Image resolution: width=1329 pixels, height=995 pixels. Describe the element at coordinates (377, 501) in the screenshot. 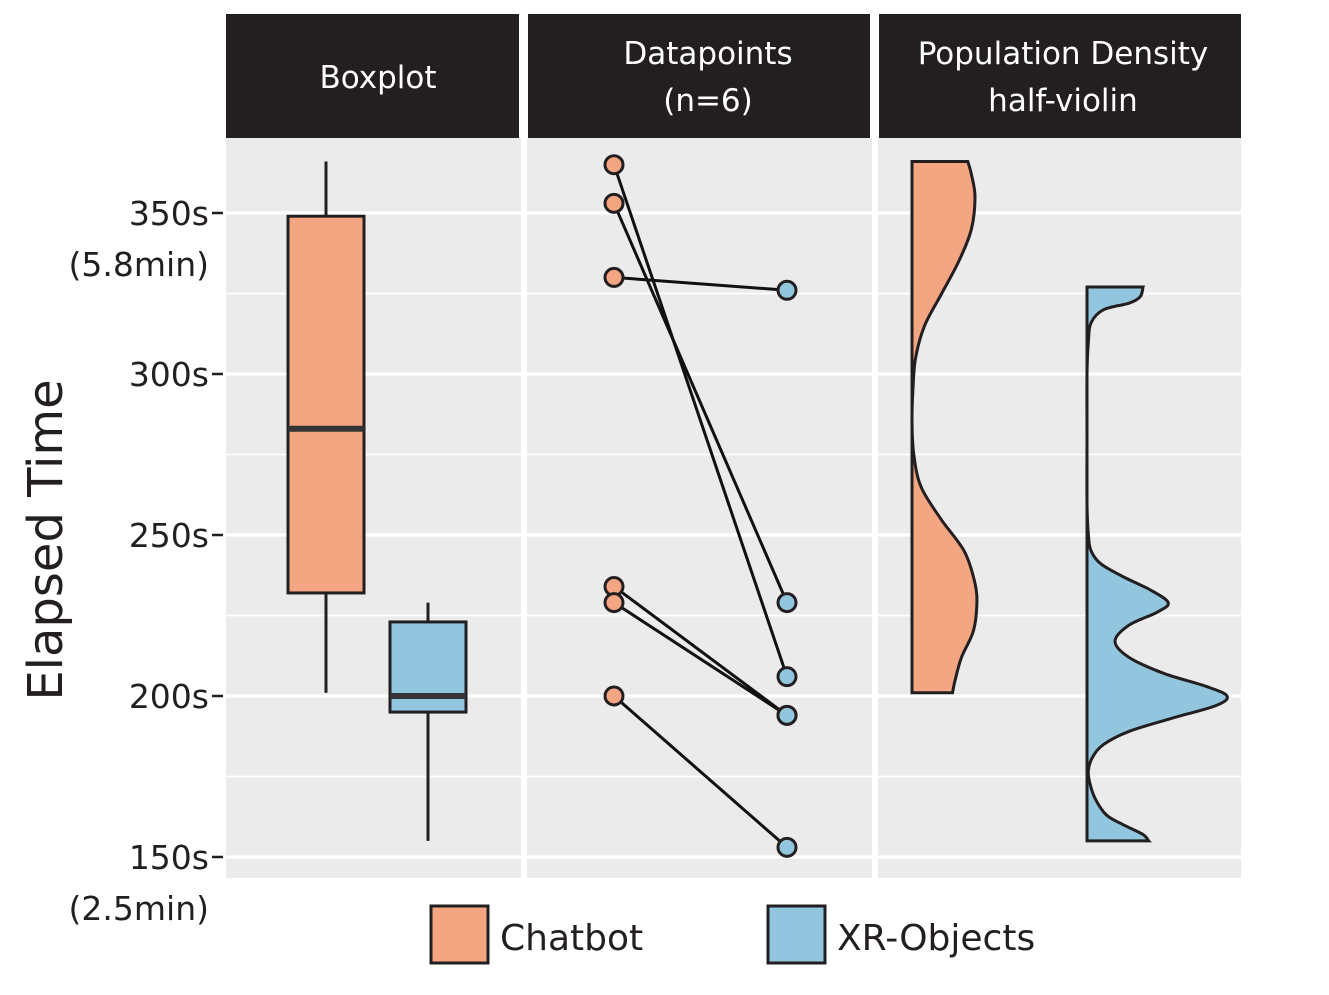

I see `boxplot-layer` at that location.